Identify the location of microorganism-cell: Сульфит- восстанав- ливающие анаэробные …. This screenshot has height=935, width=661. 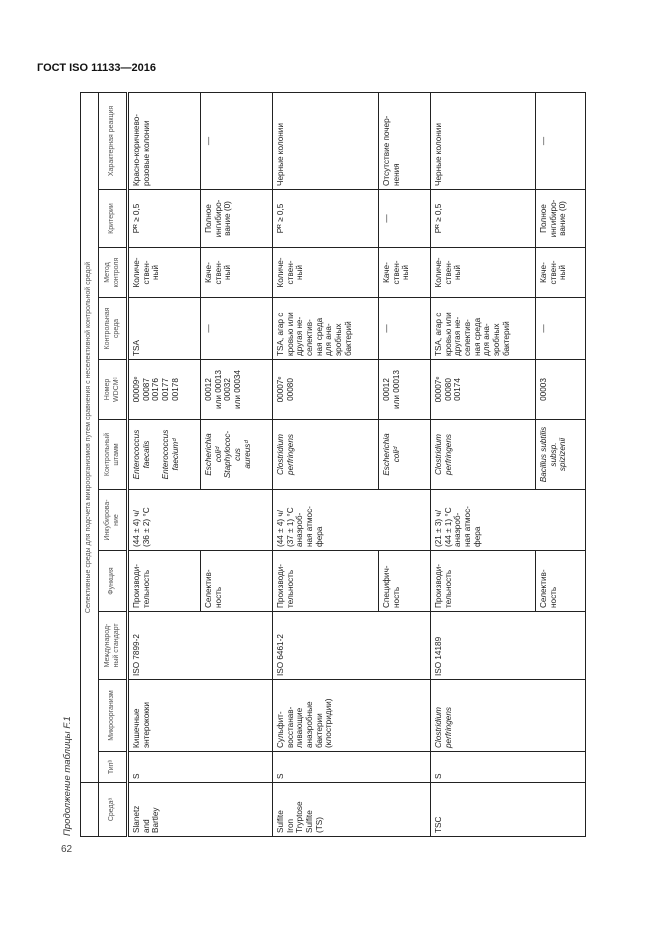
(351, 715).